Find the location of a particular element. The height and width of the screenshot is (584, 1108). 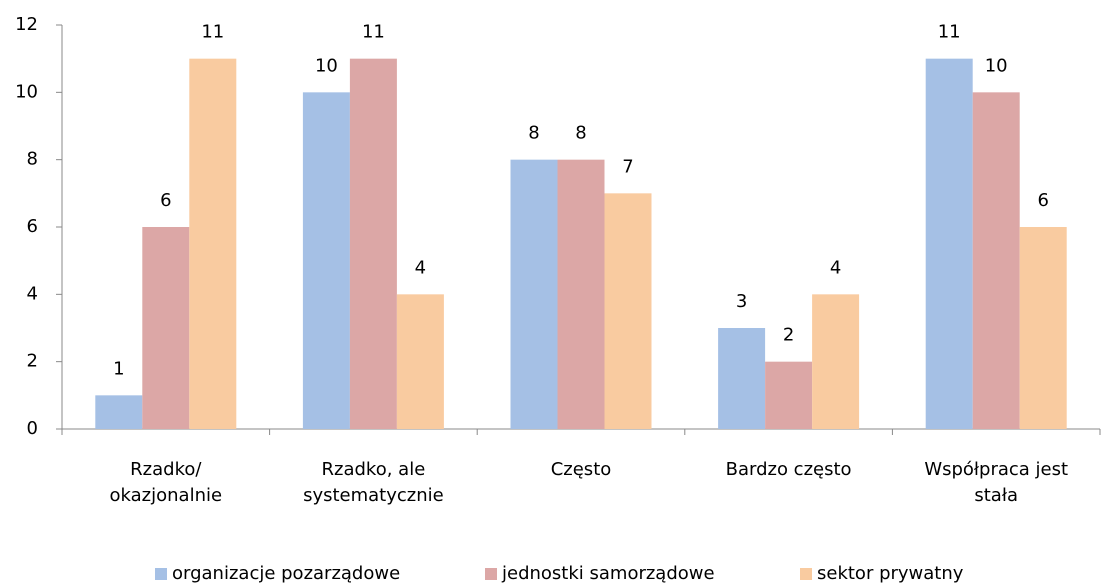

legend-label: organizacje pozarządowe is located at coordinates (286, 573).